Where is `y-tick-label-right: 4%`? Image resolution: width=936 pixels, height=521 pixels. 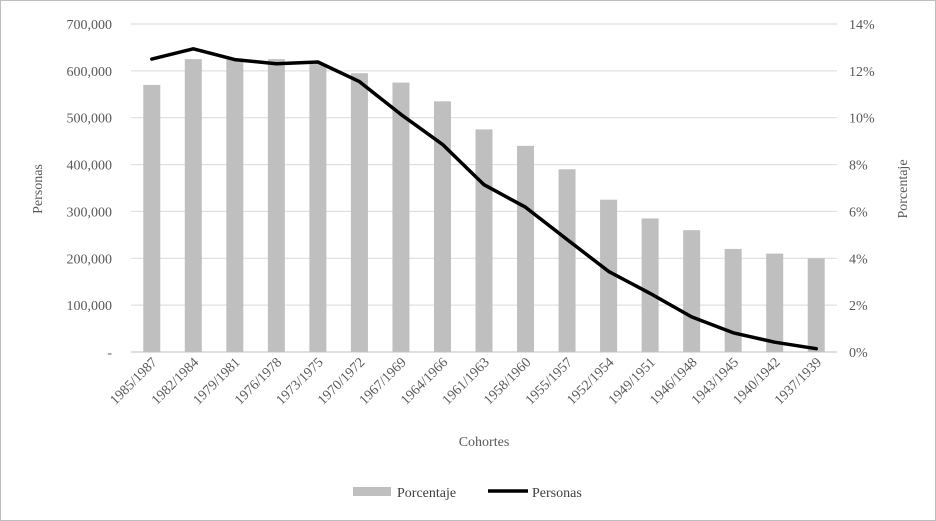
y-tick-label-right: 4% is located at coordinates (858, 259).